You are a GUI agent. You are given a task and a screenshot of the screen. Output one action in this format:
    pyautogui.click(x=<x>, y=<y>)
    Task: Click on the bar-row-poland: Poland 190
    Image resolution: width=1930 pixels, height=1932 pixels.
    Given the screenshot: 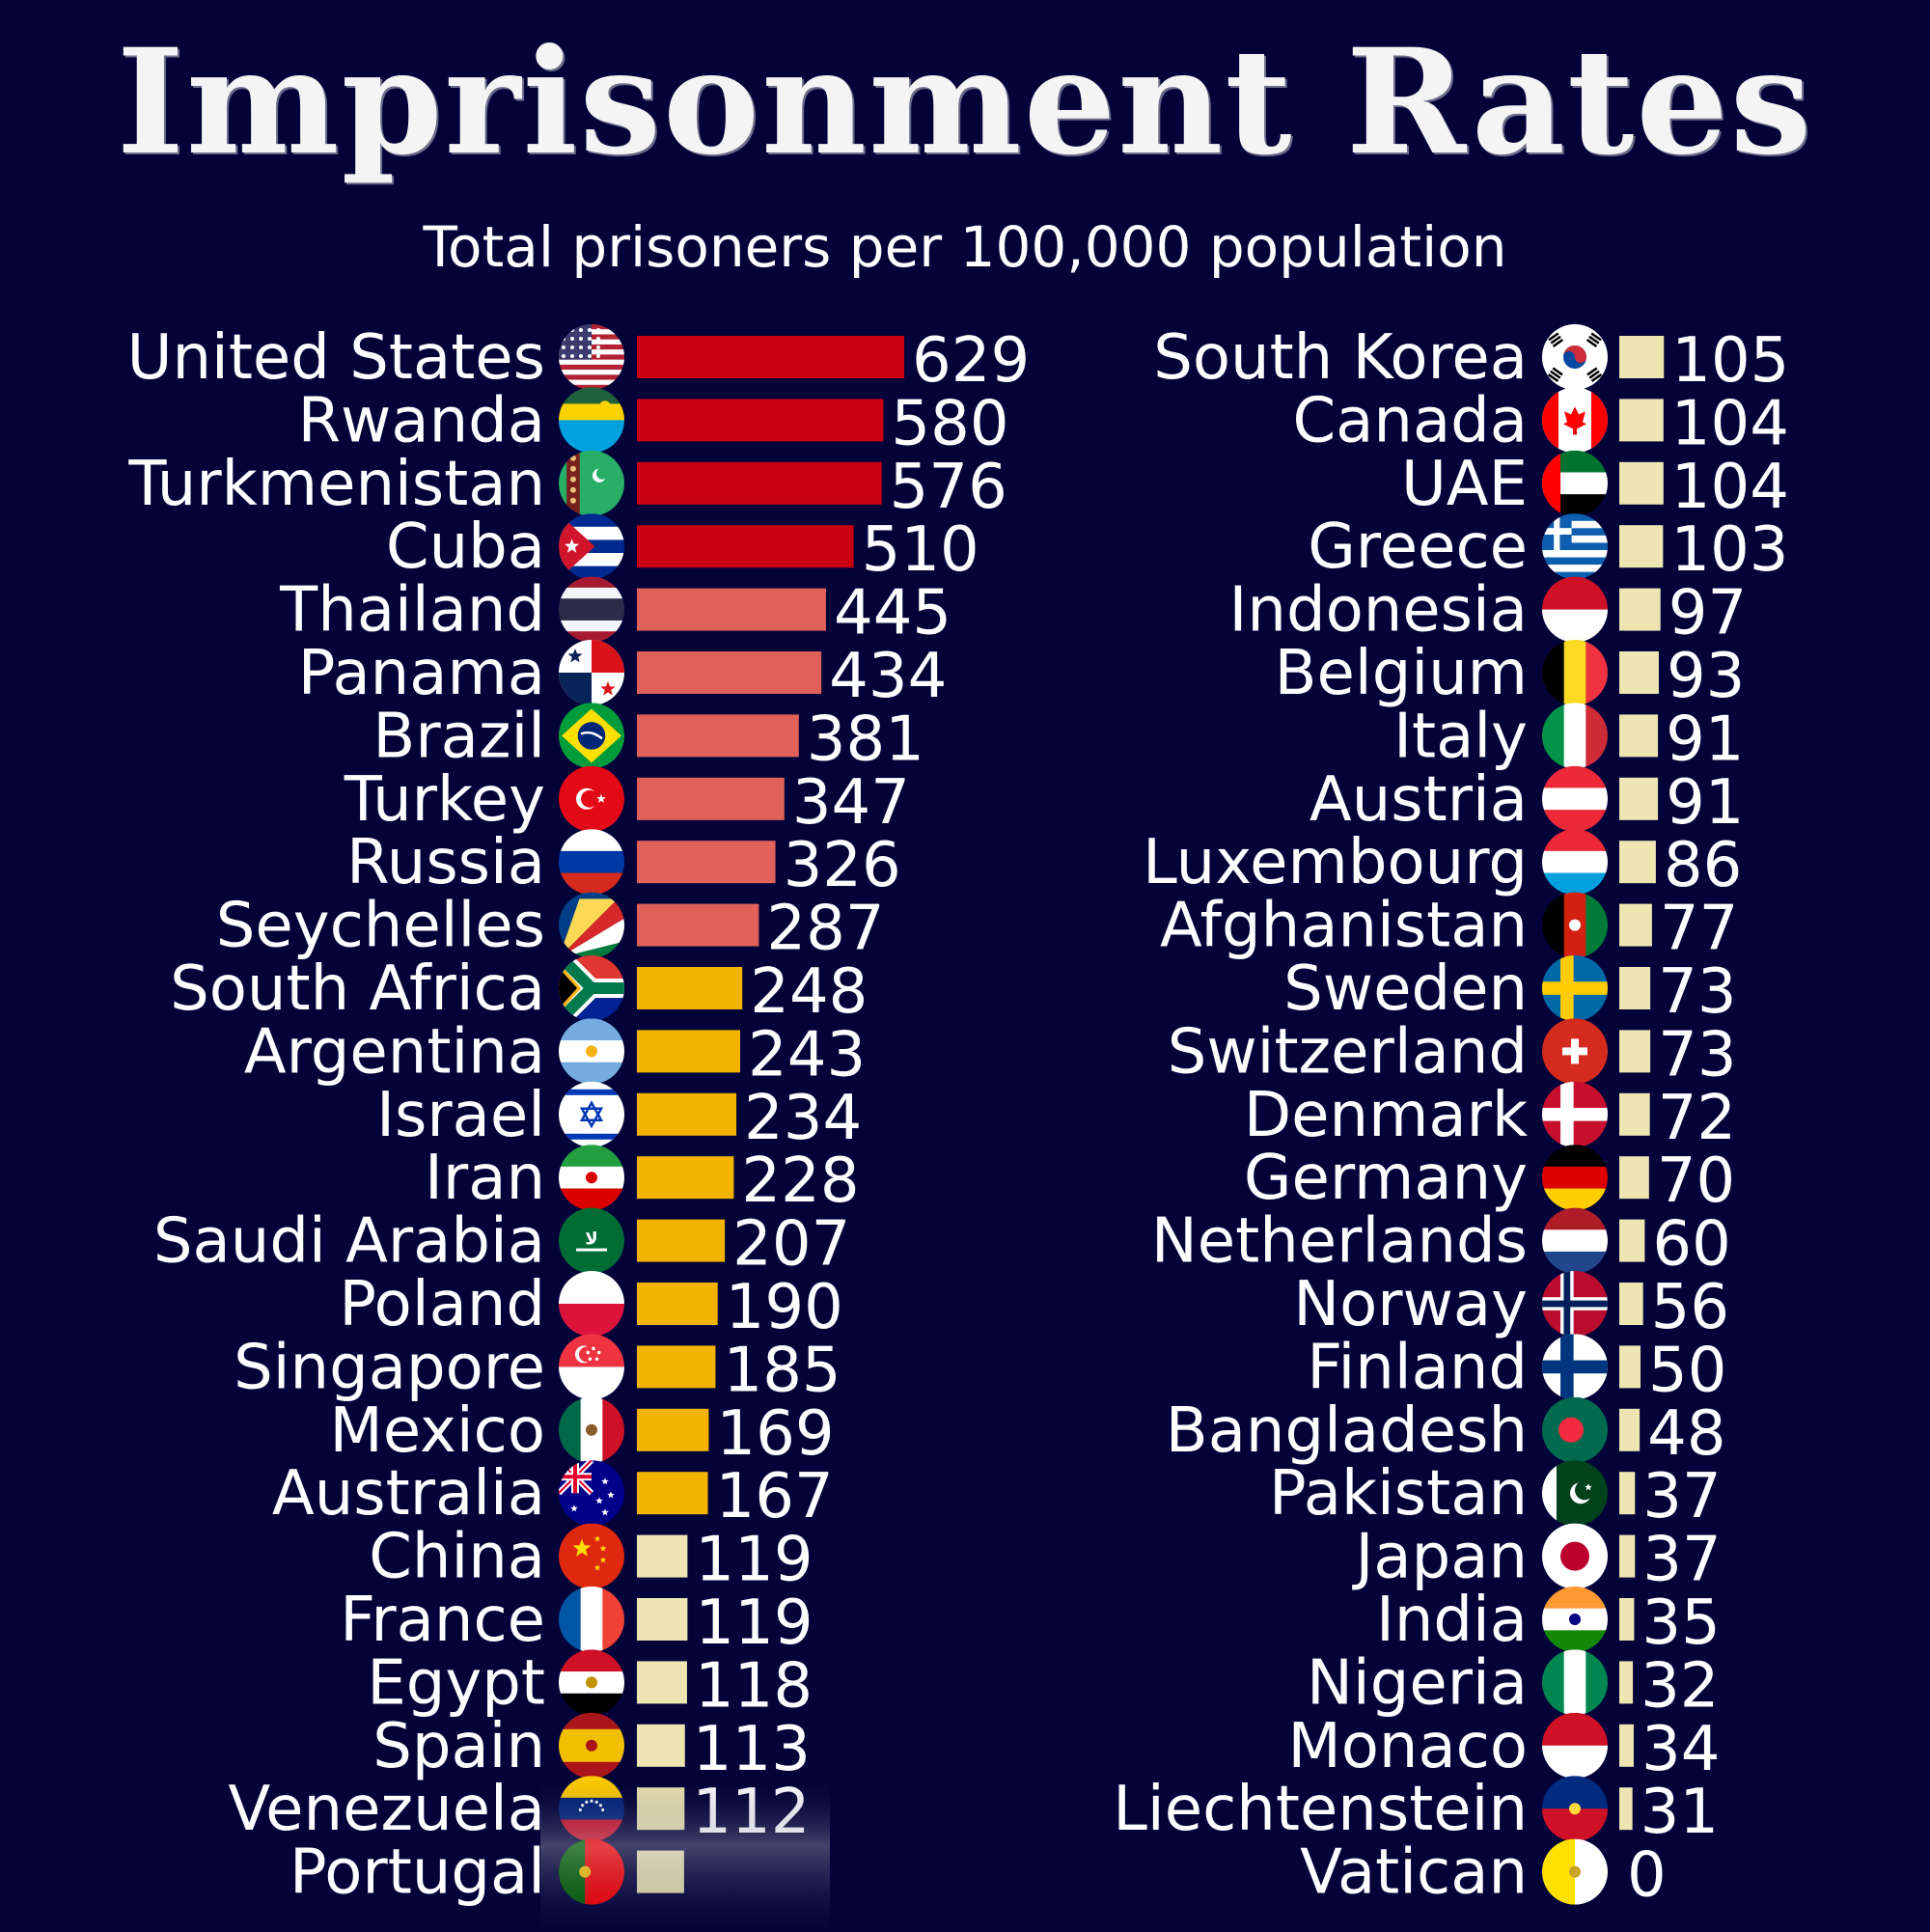 What is the action you would take?
    pyautogui.click(x=590, y=1306)
    